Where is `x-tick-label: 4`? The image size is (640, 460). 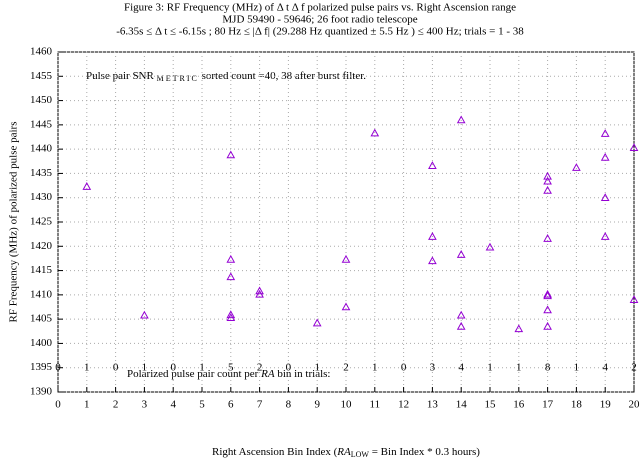
x-tick-label: 4 is located at coordinates (173, 405).